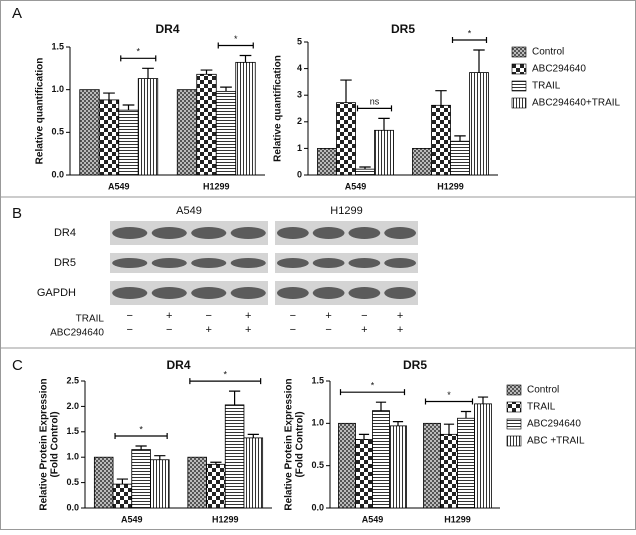 Image resolution: width=636 pixels, height=535 pixels. What do you see at coordinates (72, 380) in the screenshot?
I see `y-tick-label: 2.5` at bounding box center [72, 380].